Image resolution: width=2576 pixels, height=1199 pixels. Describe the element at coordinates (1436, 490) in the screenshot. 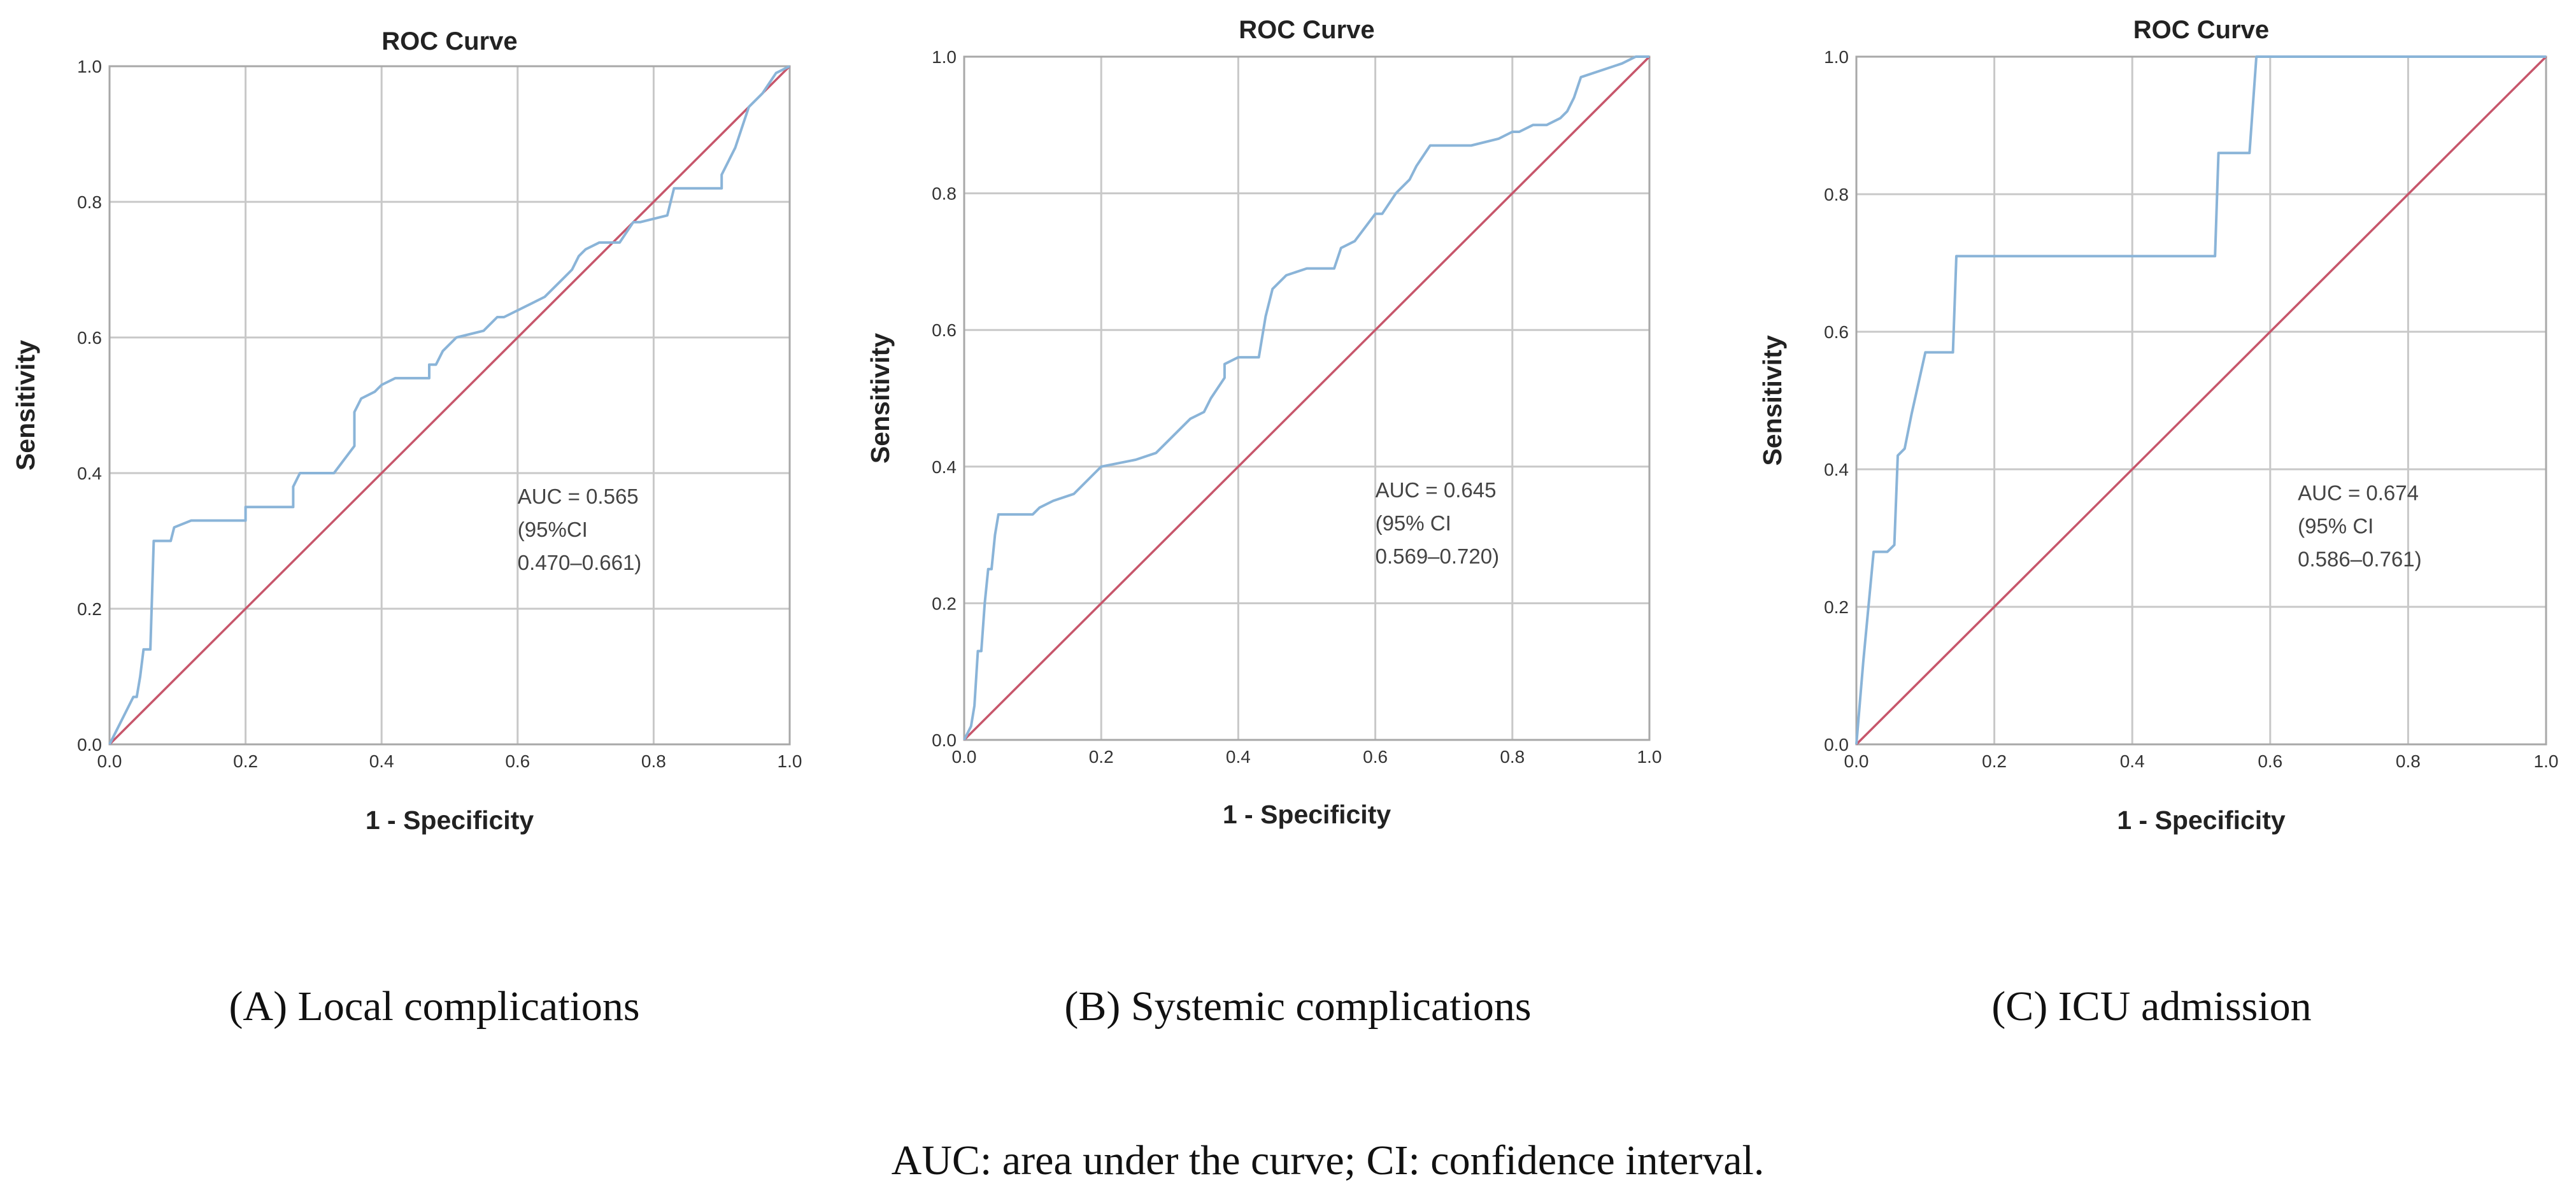

I see `auc-annotation: AUC = 0.645` at that location.